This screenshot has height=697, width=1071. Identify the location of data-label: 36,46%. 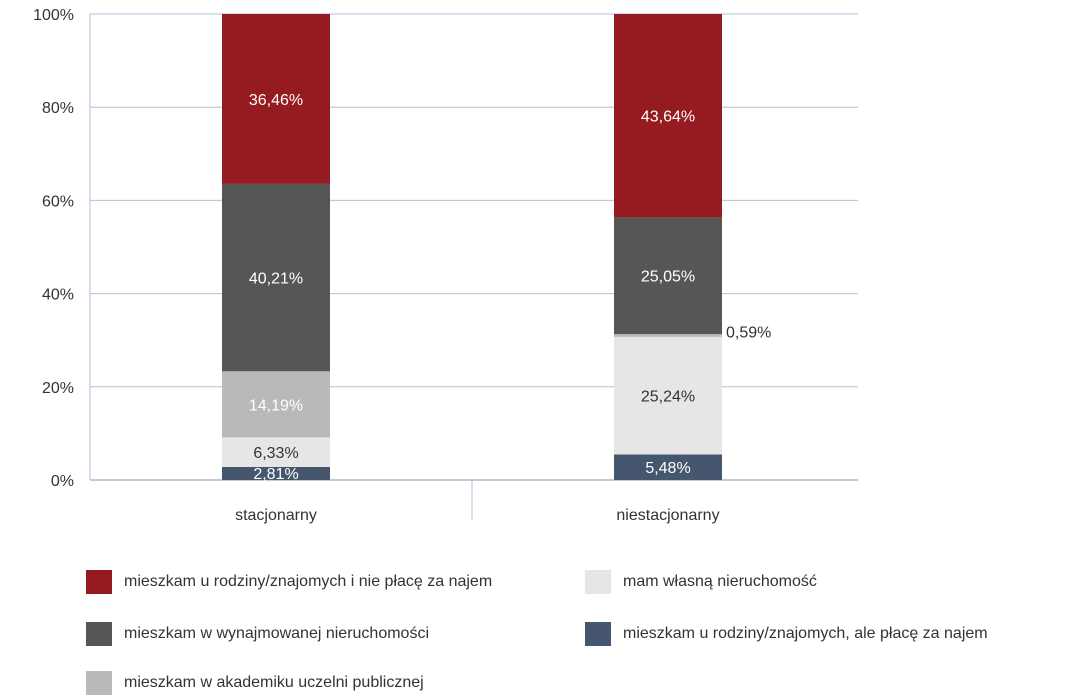
(276, 100).